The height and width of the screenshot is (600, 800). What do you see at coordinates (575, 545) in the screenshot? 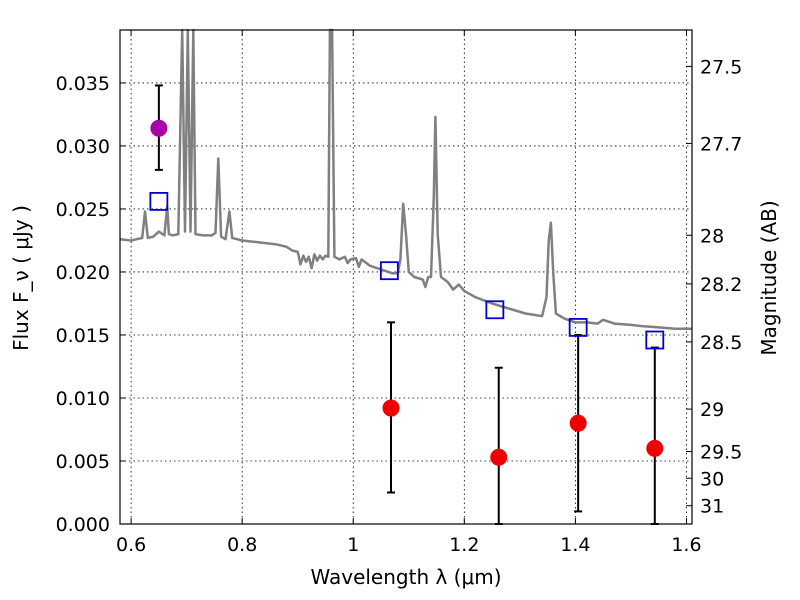
I see `x-tick-label: 1.4` at bounding box center [575, 545].